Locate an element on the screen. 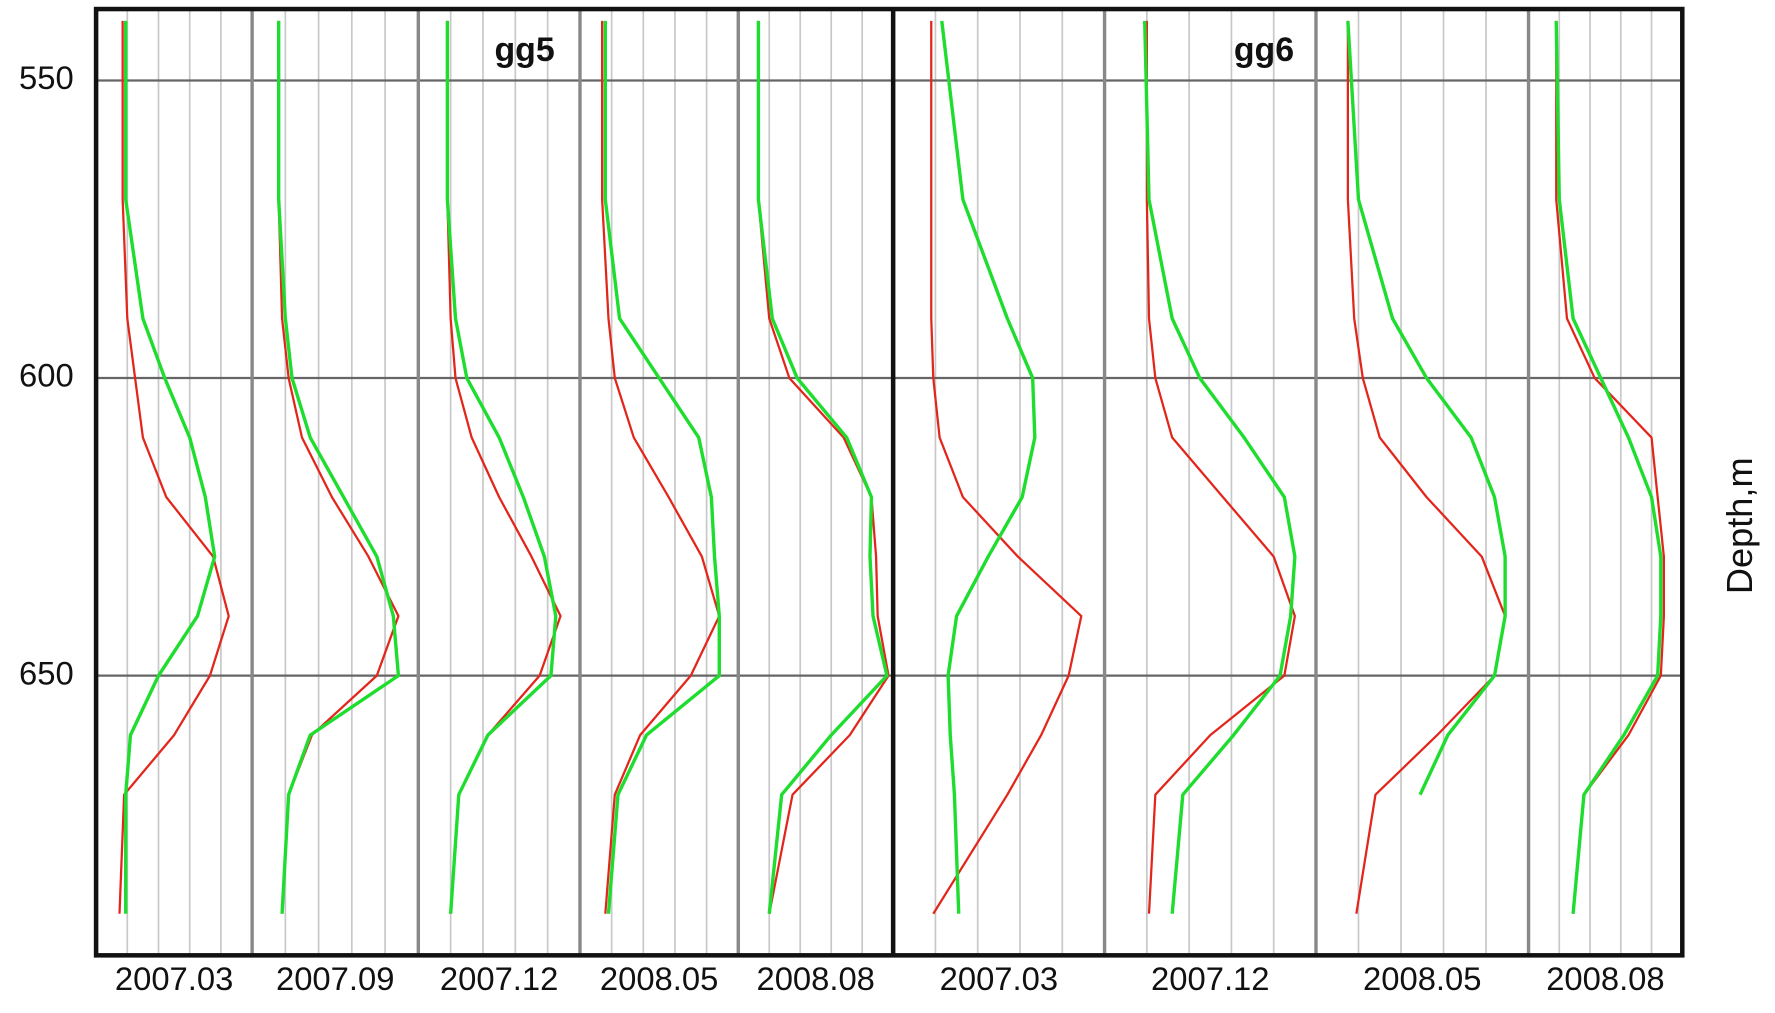 The image size is (1775, 1013). y-tick-label: 650 is located at coordinates (46, 672).